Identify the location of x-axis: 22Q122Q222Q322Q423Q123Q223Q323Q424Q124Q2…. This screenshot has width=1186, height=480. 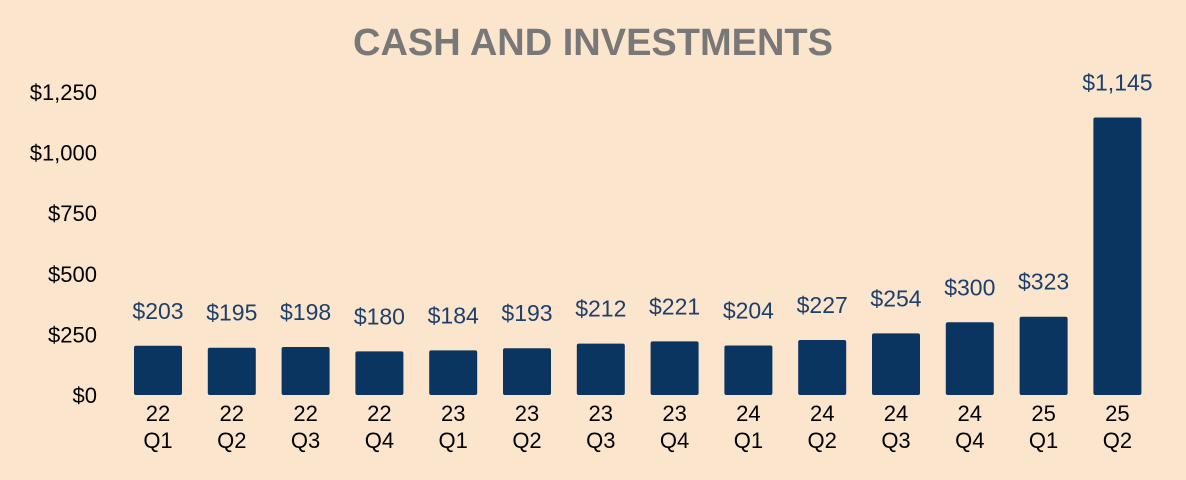
(637, 427).